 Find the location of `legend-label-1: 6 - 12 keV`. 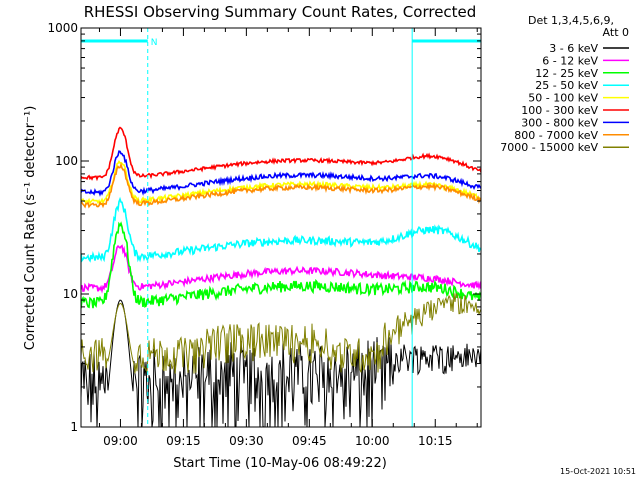

legend-label-1: 6 - 12 keV is located at coordinates (570, 60).